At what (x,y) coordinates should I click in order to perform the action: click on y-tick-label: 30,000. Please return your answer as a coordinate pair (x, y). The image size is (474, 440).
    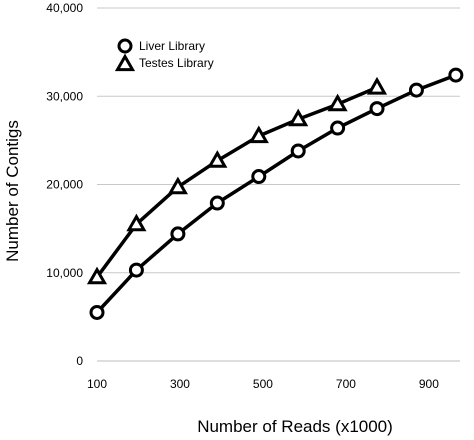
    Looking at the image, I should click on (64, 96).